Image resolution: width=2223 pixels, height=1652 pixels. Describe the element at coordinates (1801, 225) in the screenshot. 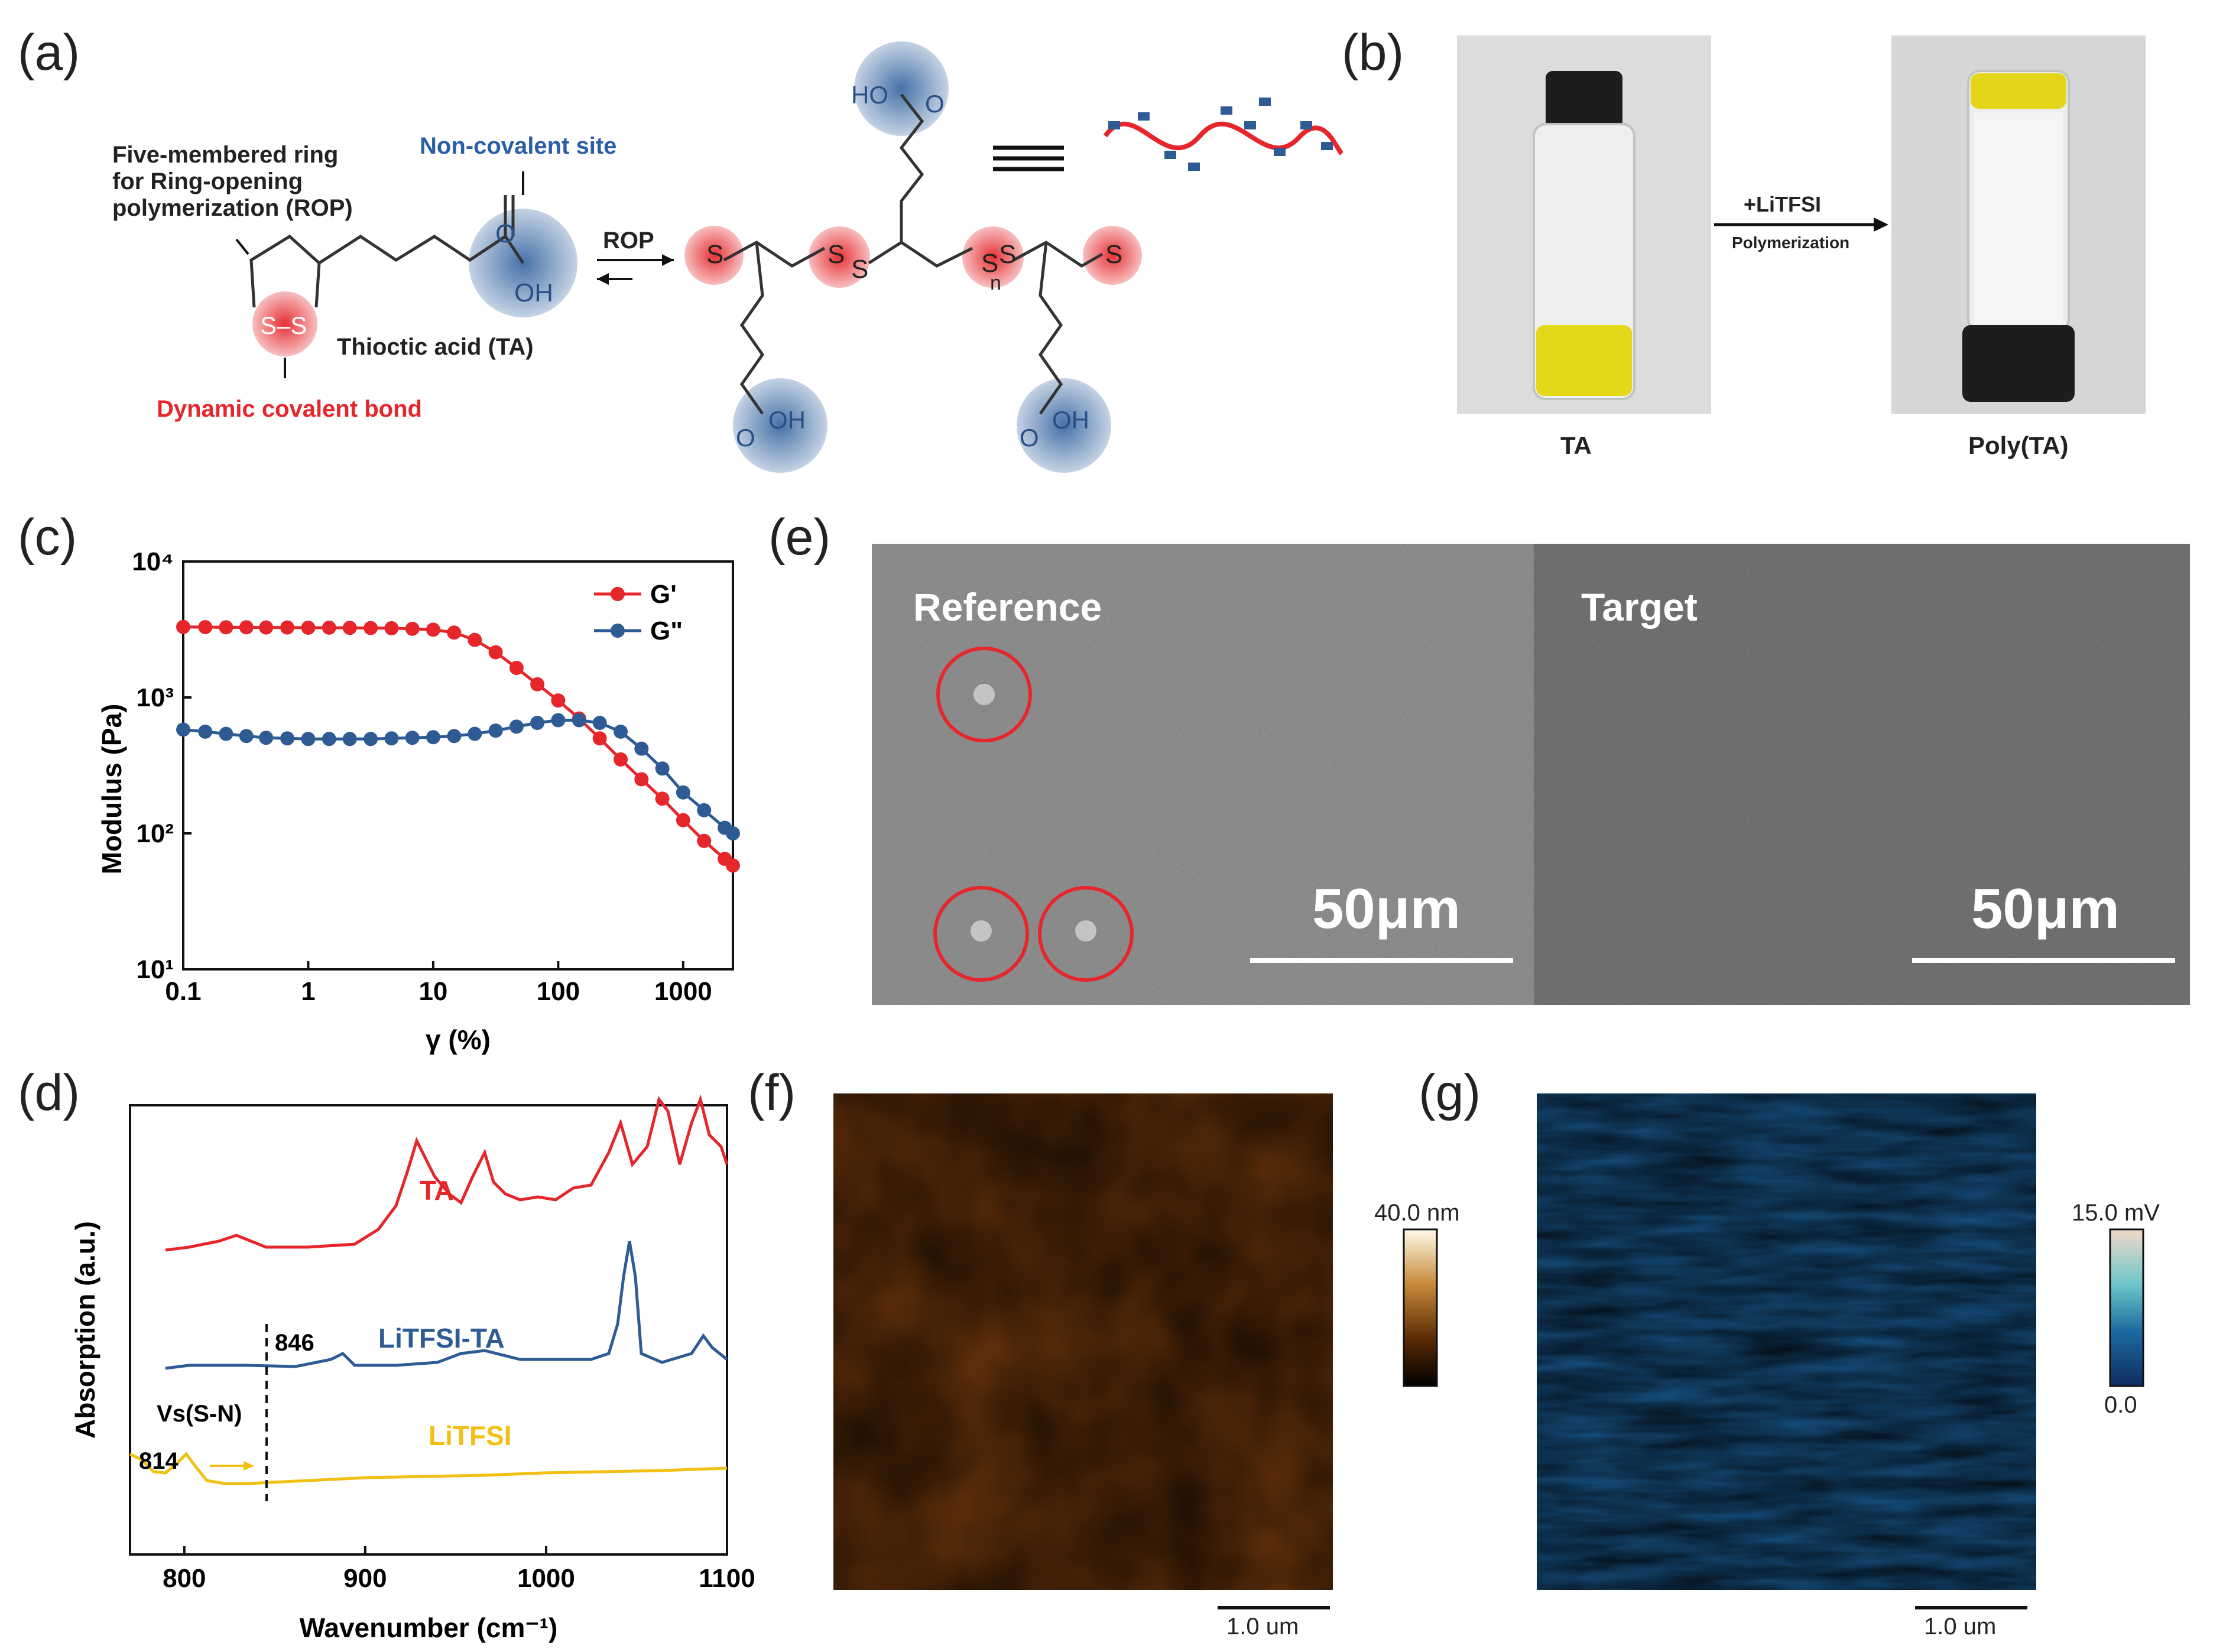

I see `panel-b-arrow` at that location.